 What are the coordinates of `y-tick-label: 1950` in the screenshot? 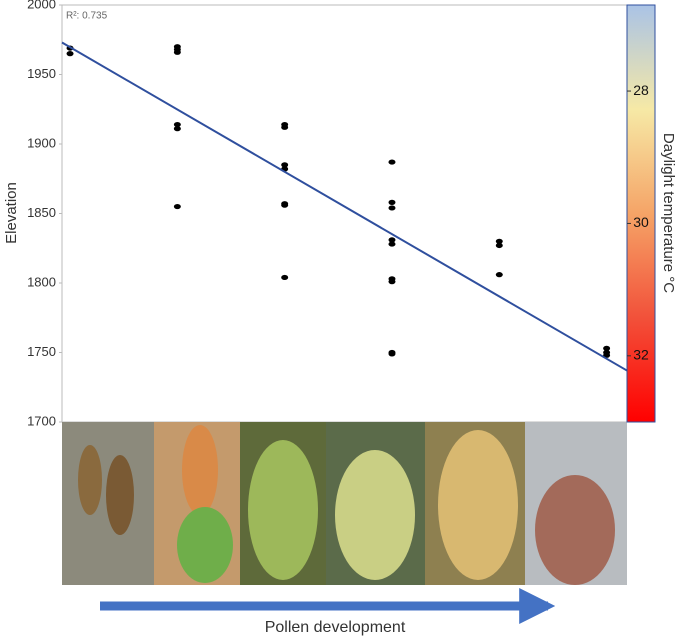 It's located at (41, 73).